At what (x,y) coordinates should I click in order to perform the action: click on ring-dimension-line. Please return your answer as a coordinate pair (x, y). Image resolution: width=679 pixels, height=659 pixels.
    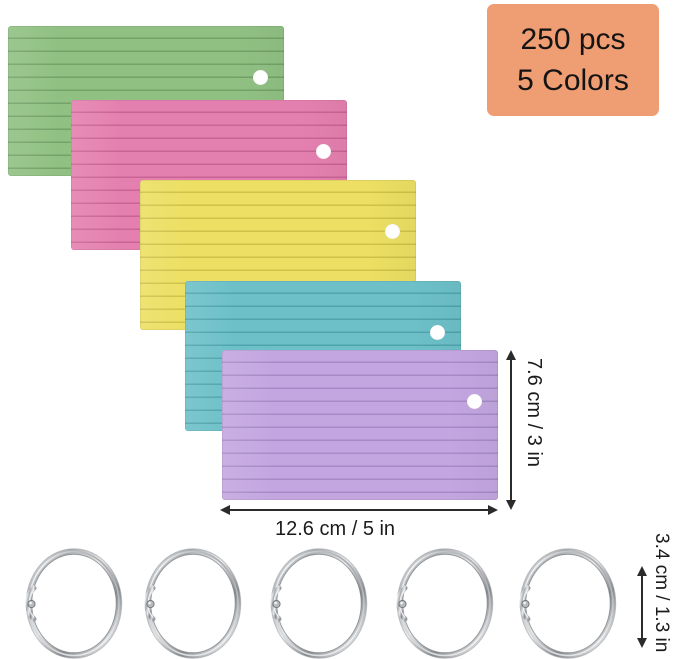
    Looking at the image, I should click on (642, 608).